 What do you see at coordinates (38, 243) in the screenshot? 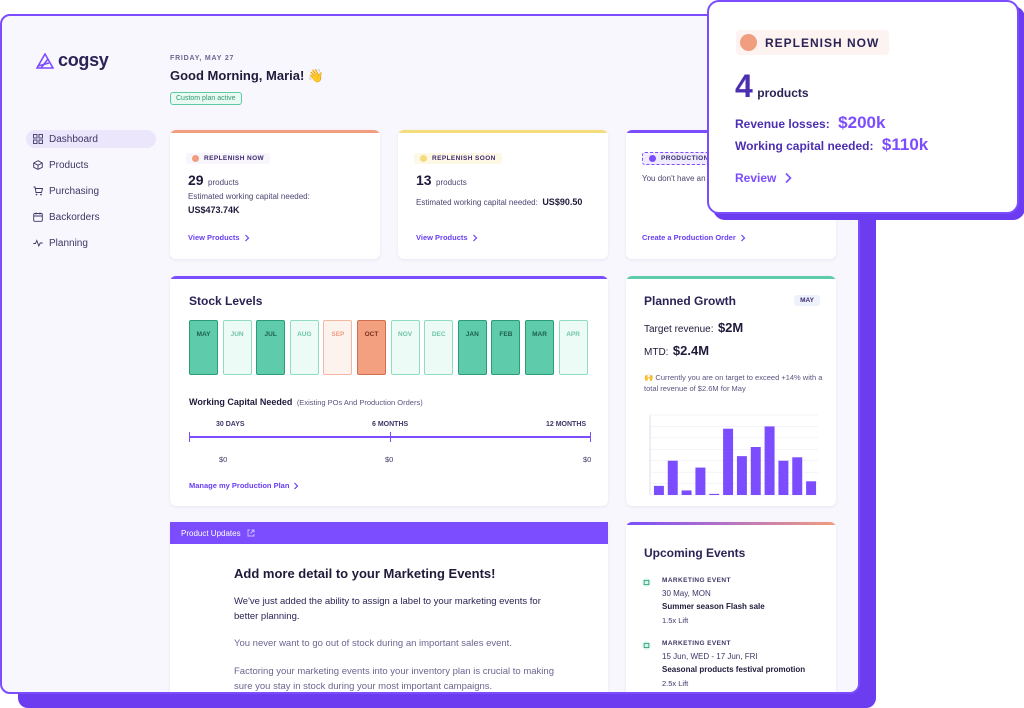
I see `pulse-icon` at bounding box center [38, 243].